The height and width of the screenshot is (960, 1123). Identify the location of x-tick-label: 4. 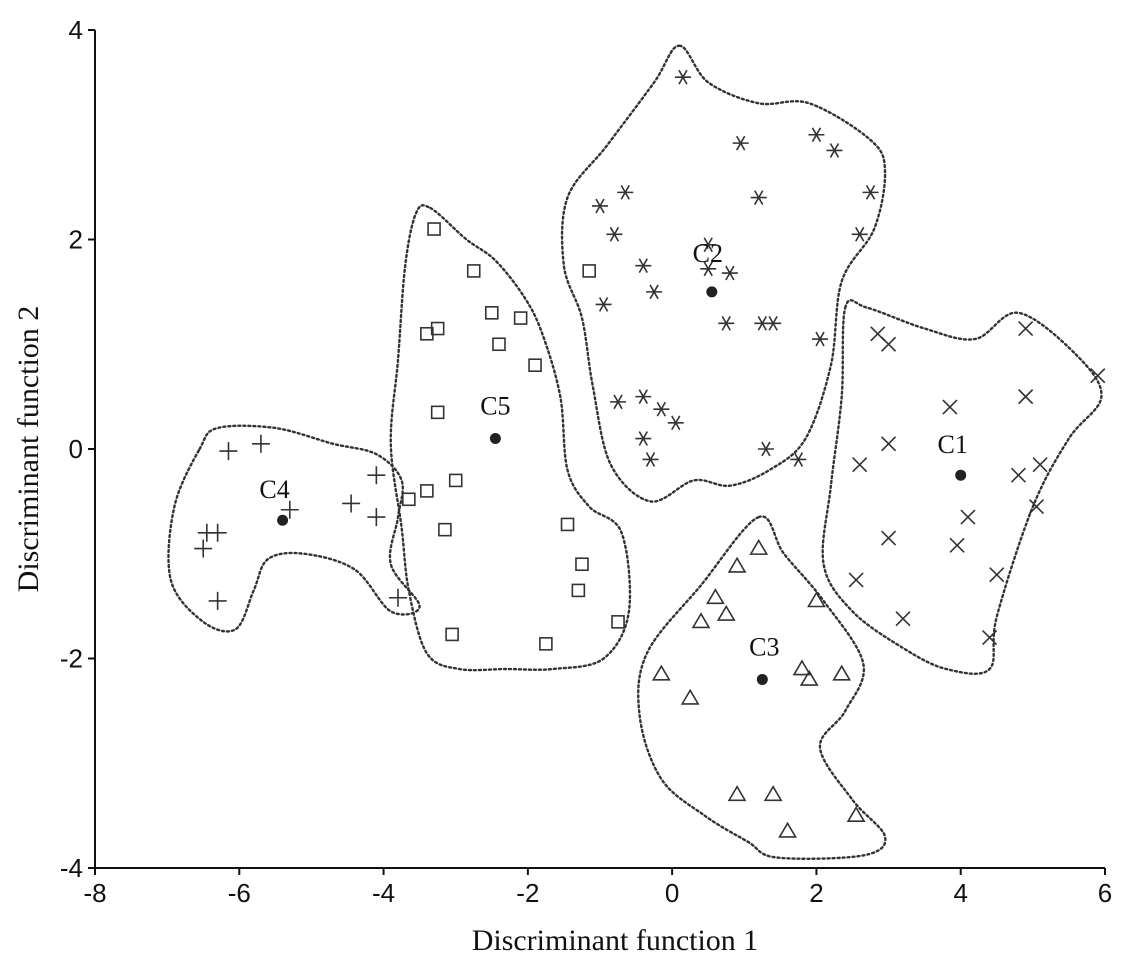
(960, 893).